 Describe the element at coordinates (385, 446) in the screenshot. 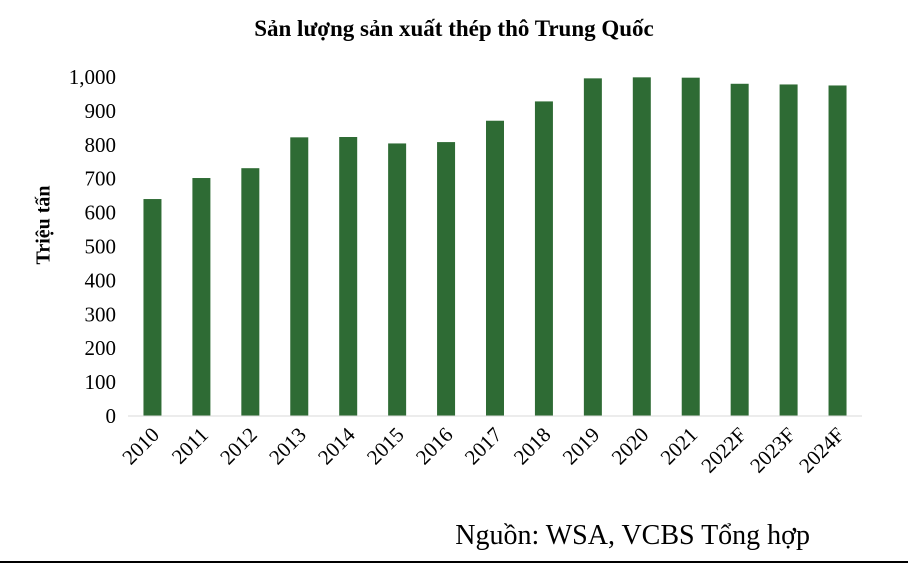

I see `x-tick-label: 2015` at that location.